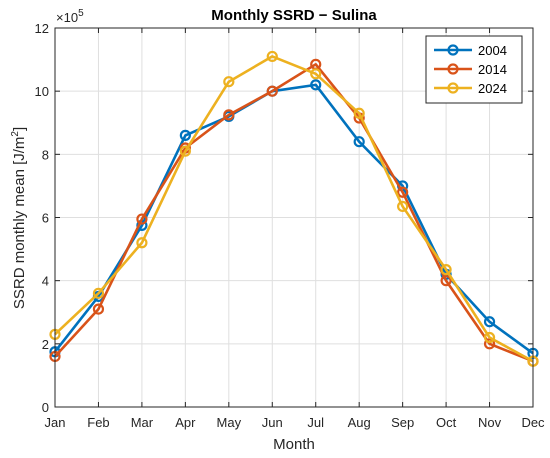 Image resolution: width=550 pixels, height=458 pixels. Describe the element at coordinates (45, 281) in the screenshot. I see `y-tick-label: 4` at that location.